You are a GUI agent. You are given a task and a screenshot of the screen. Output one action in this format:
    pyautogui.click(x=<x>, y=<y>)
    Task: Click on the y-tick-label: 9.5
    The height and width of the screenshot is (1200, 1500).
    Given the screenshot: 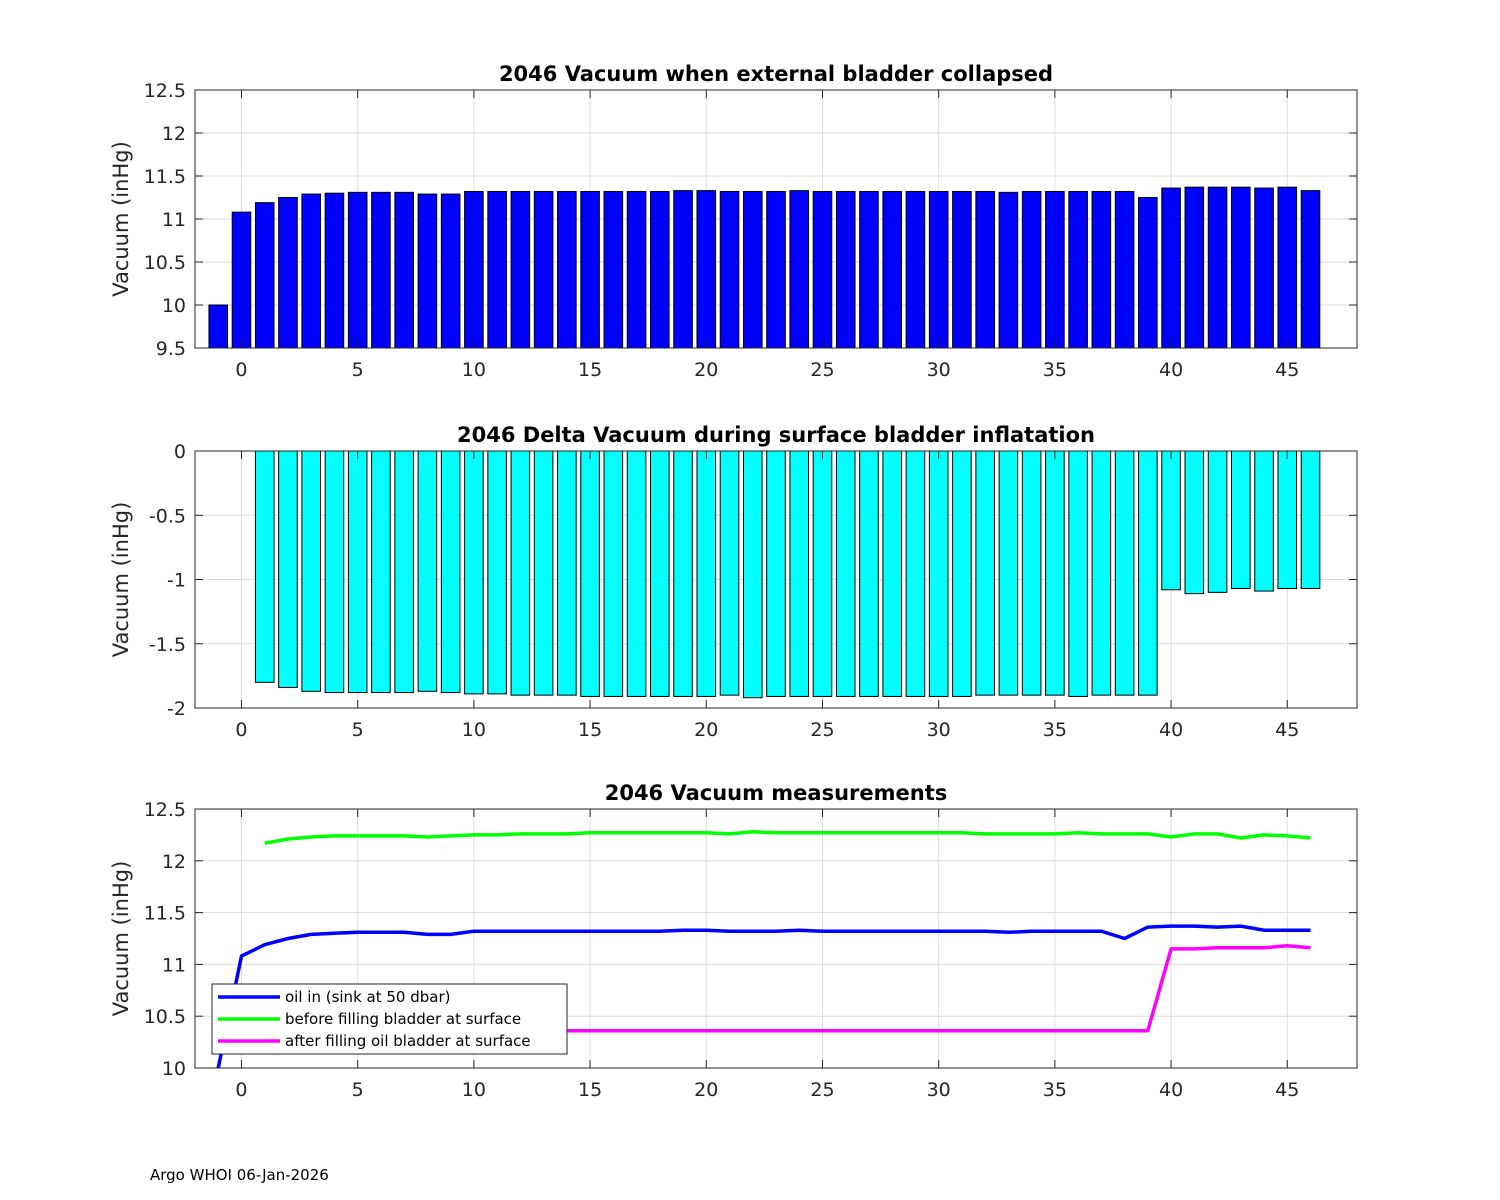 What is the action you would take?
    pyautogui.click(x=171, y=349)
    